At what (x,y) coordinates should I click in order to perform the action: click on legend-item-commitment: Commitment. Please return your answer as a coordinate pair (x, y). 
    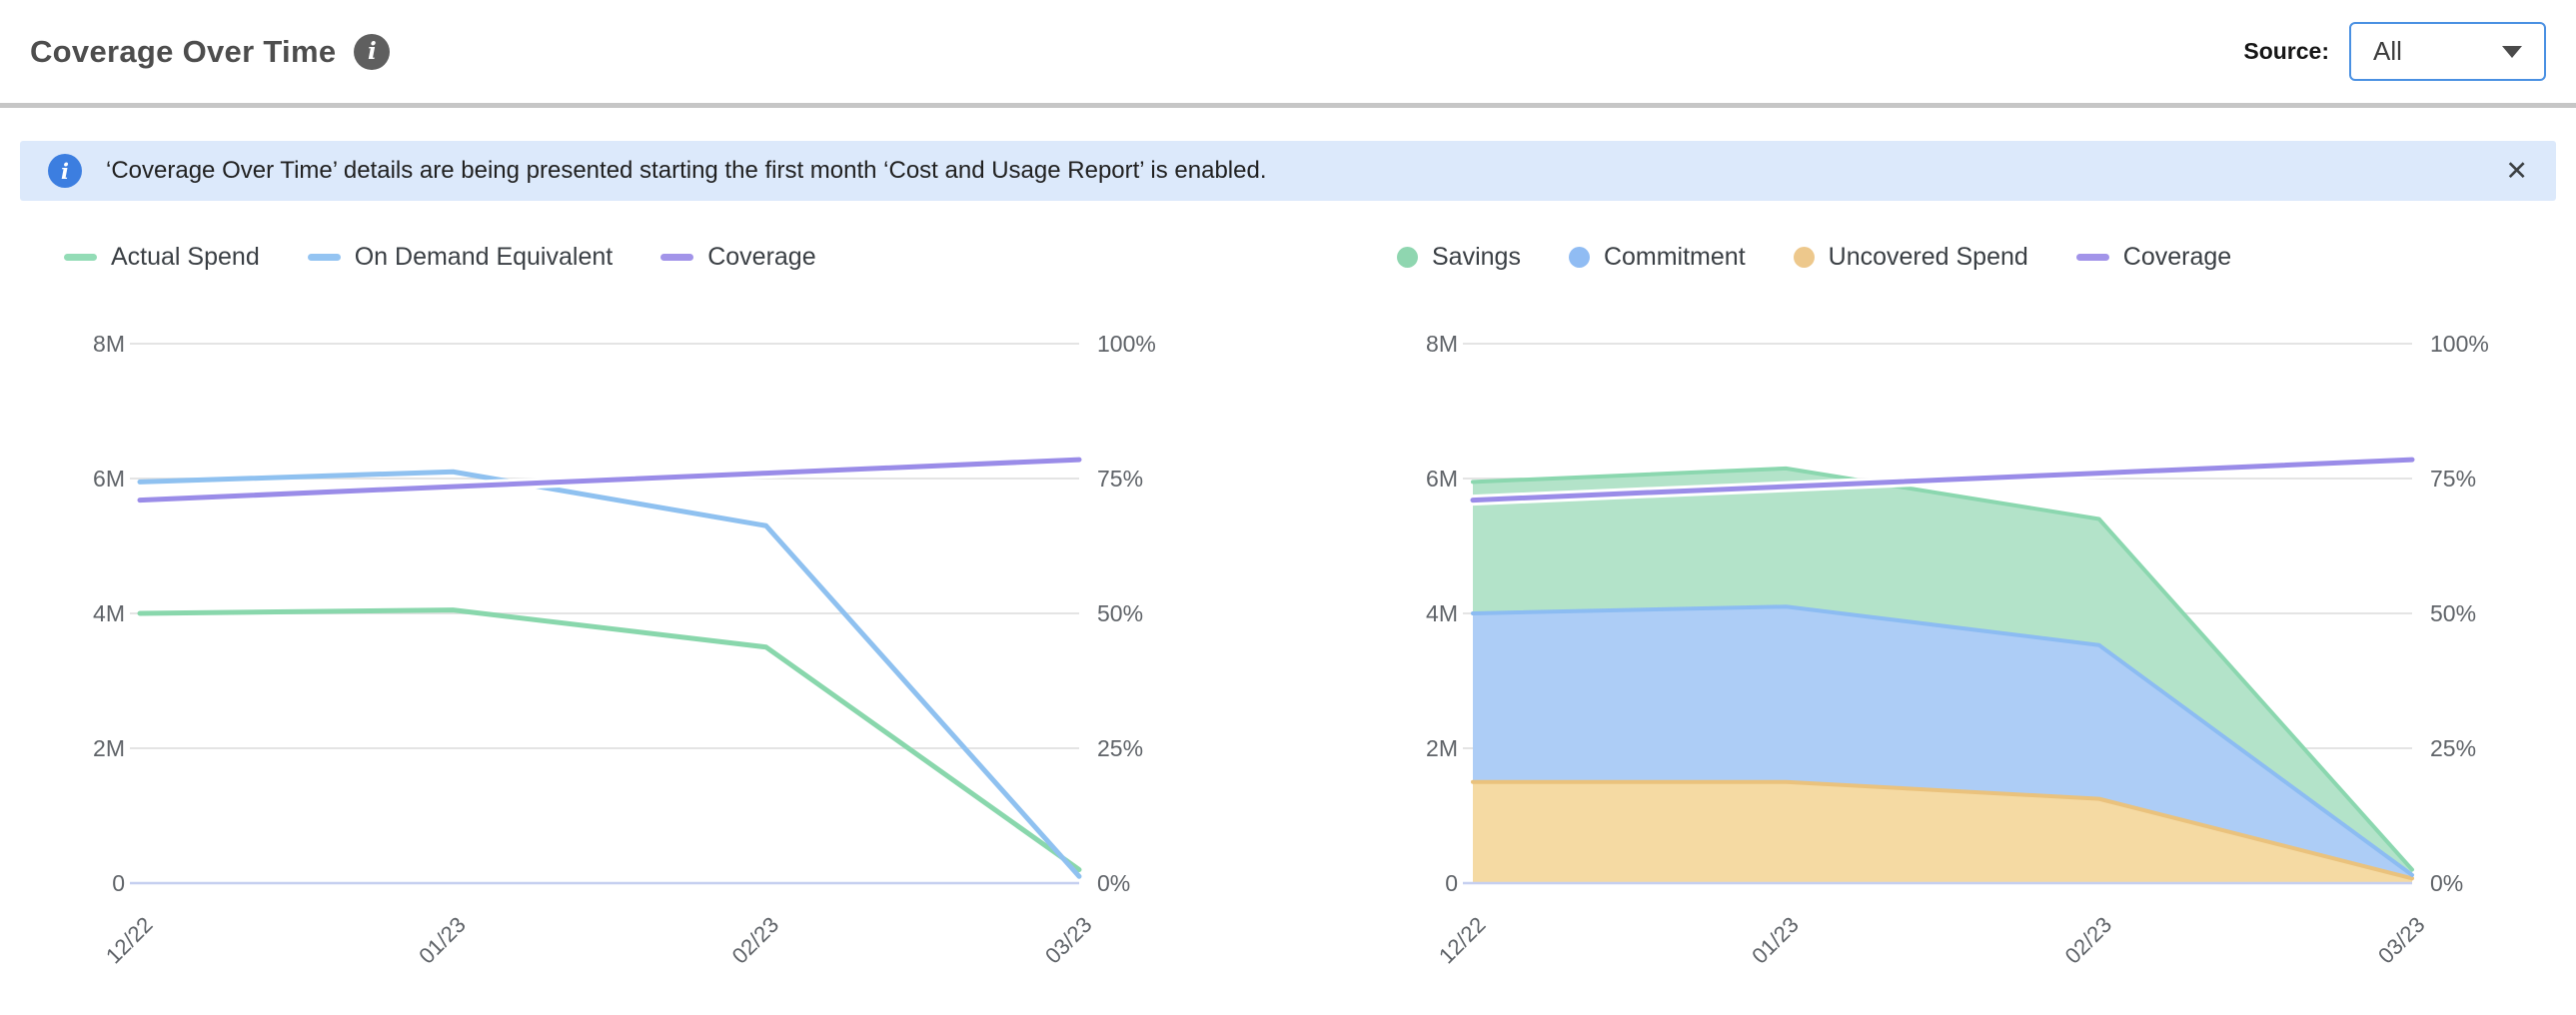
    Looking at the image, I should click on (1657, 257).